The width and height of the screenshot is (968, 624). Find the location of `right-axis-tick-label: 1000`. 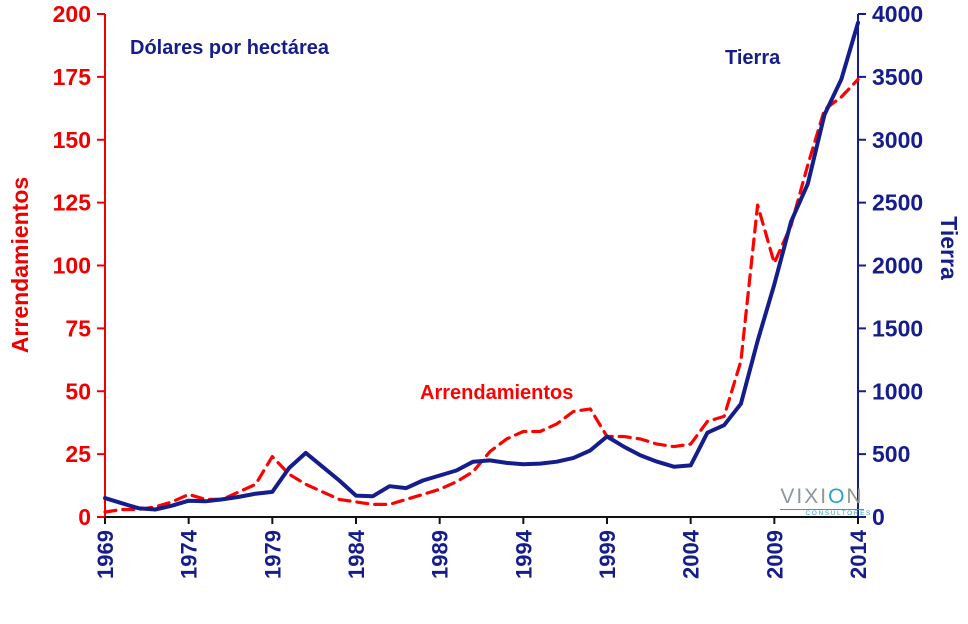

right-axis-tick-label: 1000 is located at coordinates (897, 391).